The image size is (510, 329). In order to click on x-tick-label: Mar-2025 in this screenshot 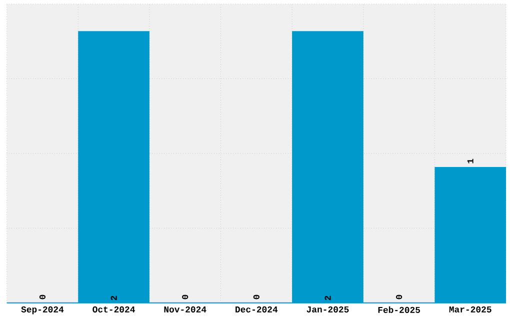, I will do `click(470, 309)`.